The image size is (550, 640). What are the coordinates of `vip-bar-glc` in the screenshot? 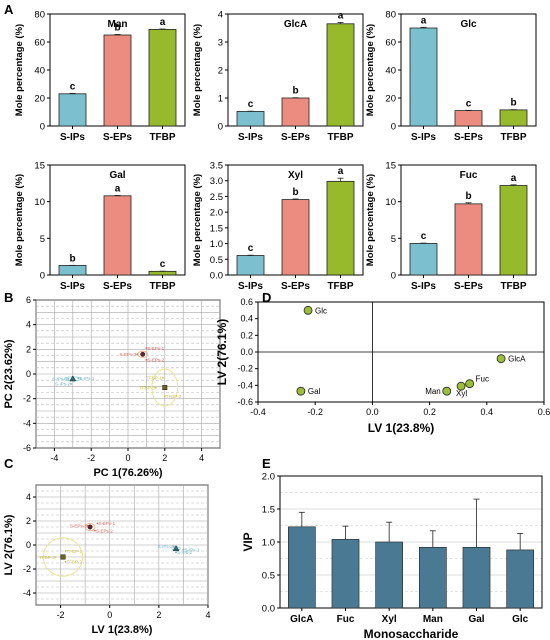 It's located at (520, 579).